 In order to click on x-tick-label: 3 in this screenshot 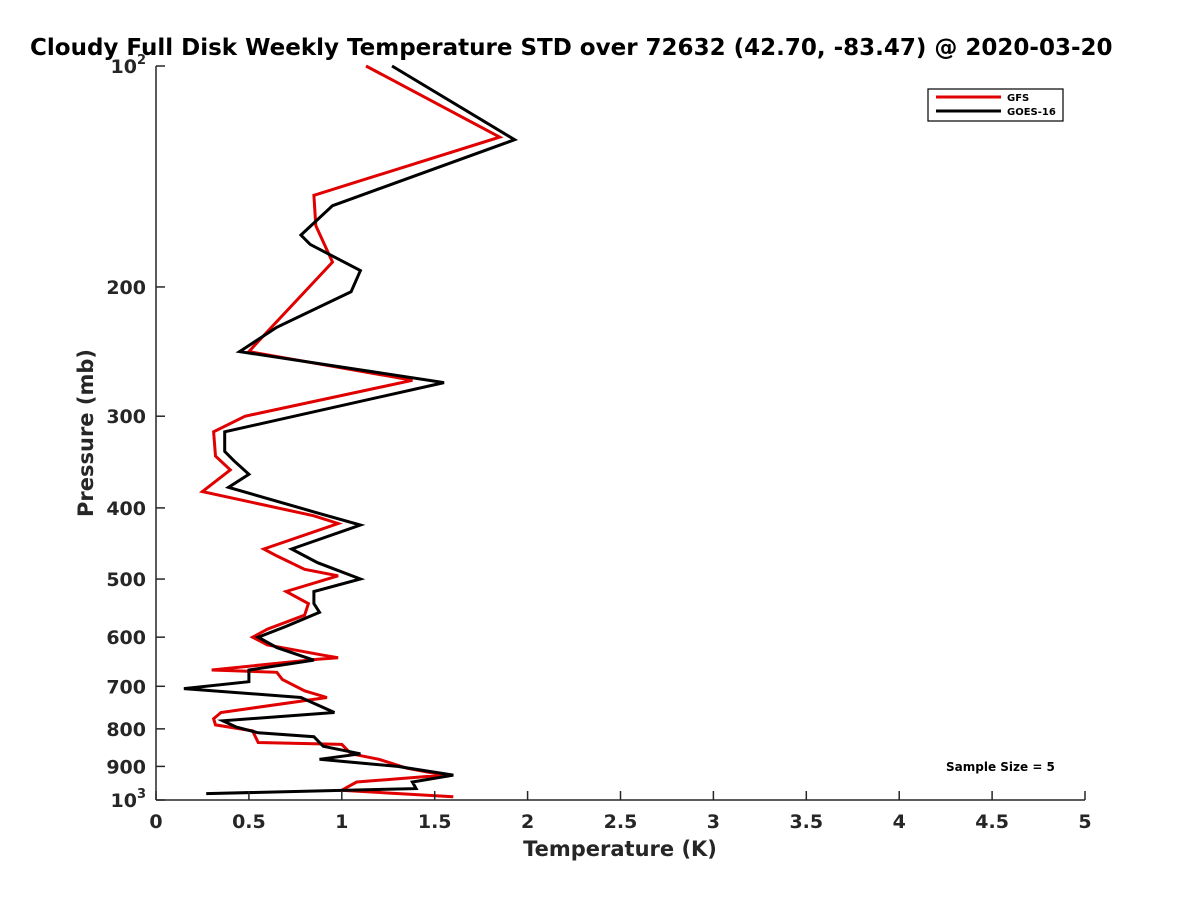, I will do `click(713, 822)`.